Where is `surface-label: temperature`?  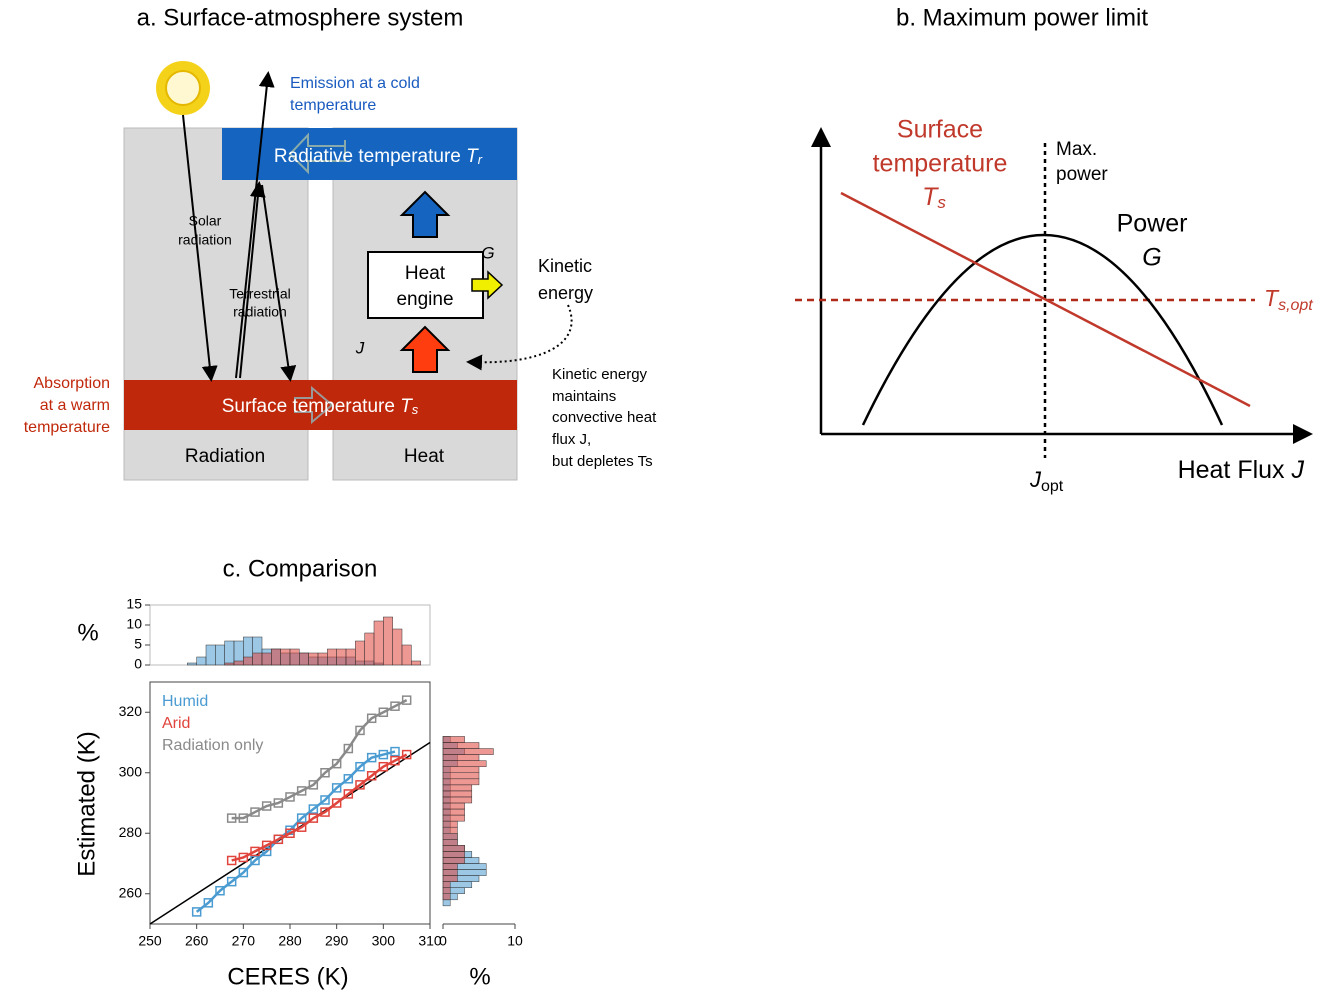 surface-label: temperature is located at coordinates (940, 164).